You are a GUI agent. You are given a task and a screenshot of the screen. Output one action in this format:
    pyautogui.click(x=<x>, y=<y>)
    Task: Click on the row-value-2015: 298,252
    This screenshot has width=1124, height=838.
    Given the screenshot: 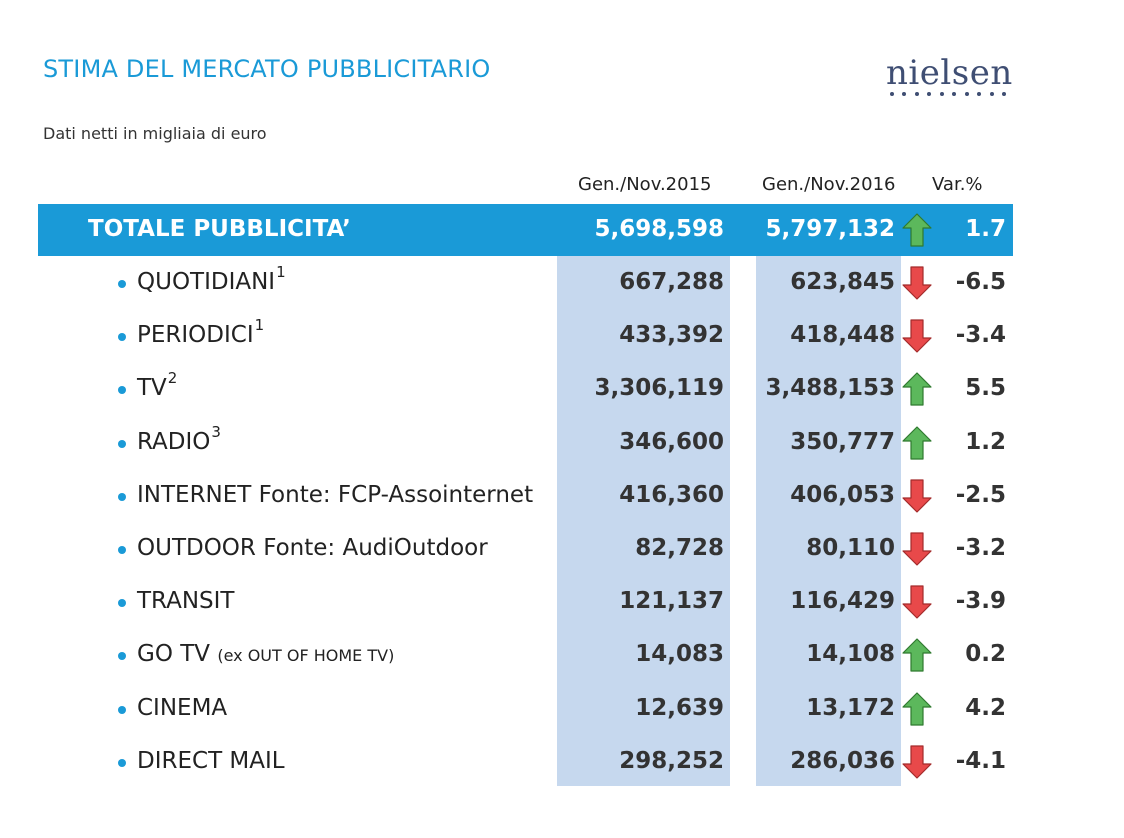 What is the action you would take?
    pyautogui.click(x=671, y=760)
    